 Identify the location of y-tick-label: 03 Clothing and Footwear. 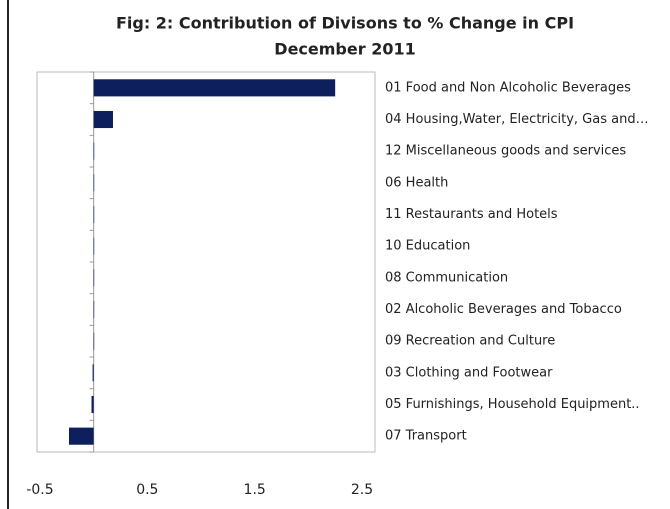
(469, 372).